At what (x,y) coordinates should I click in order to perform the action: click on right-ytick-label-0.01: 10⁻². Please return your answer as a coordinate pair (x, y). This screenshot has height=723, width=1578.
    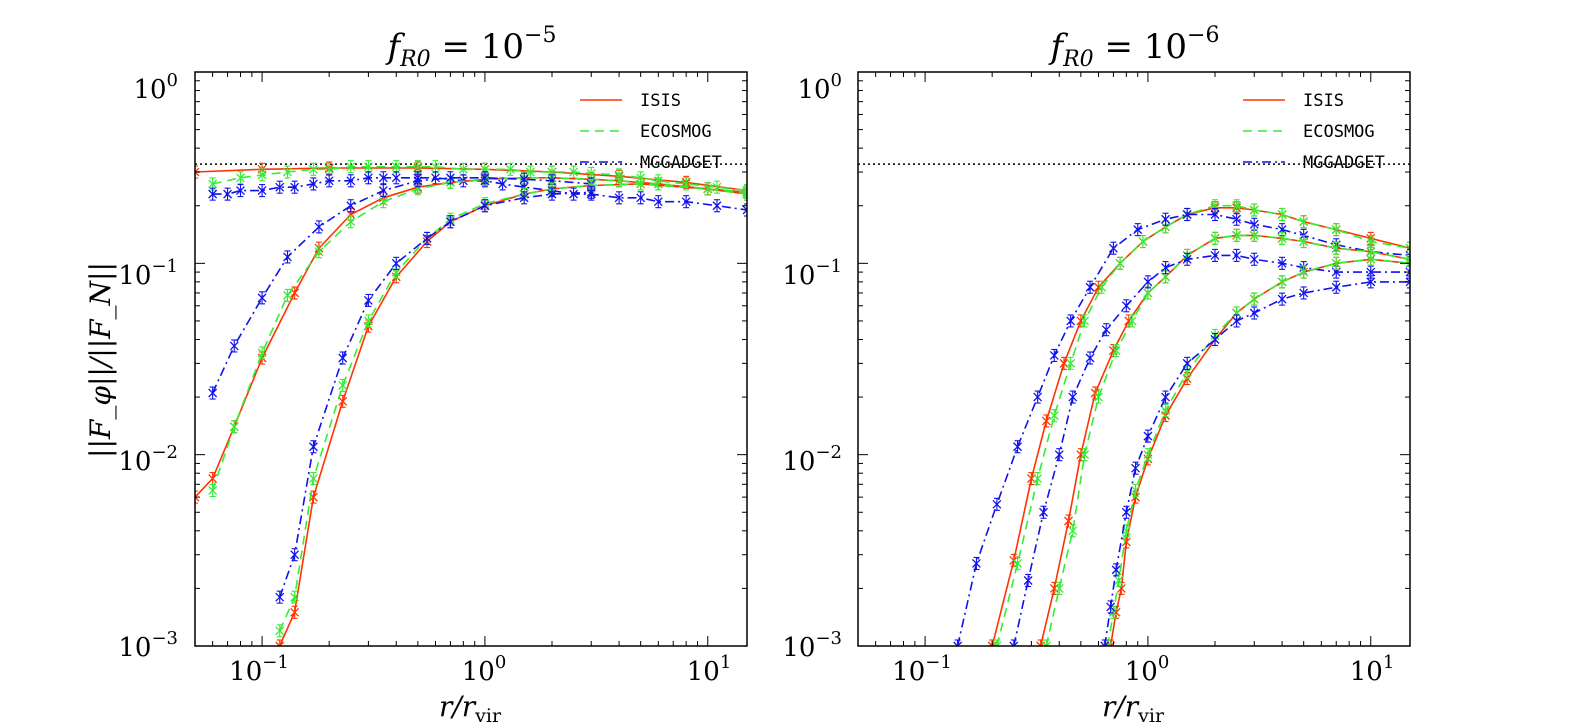
    Looking at the image, I should click on (812, 459).